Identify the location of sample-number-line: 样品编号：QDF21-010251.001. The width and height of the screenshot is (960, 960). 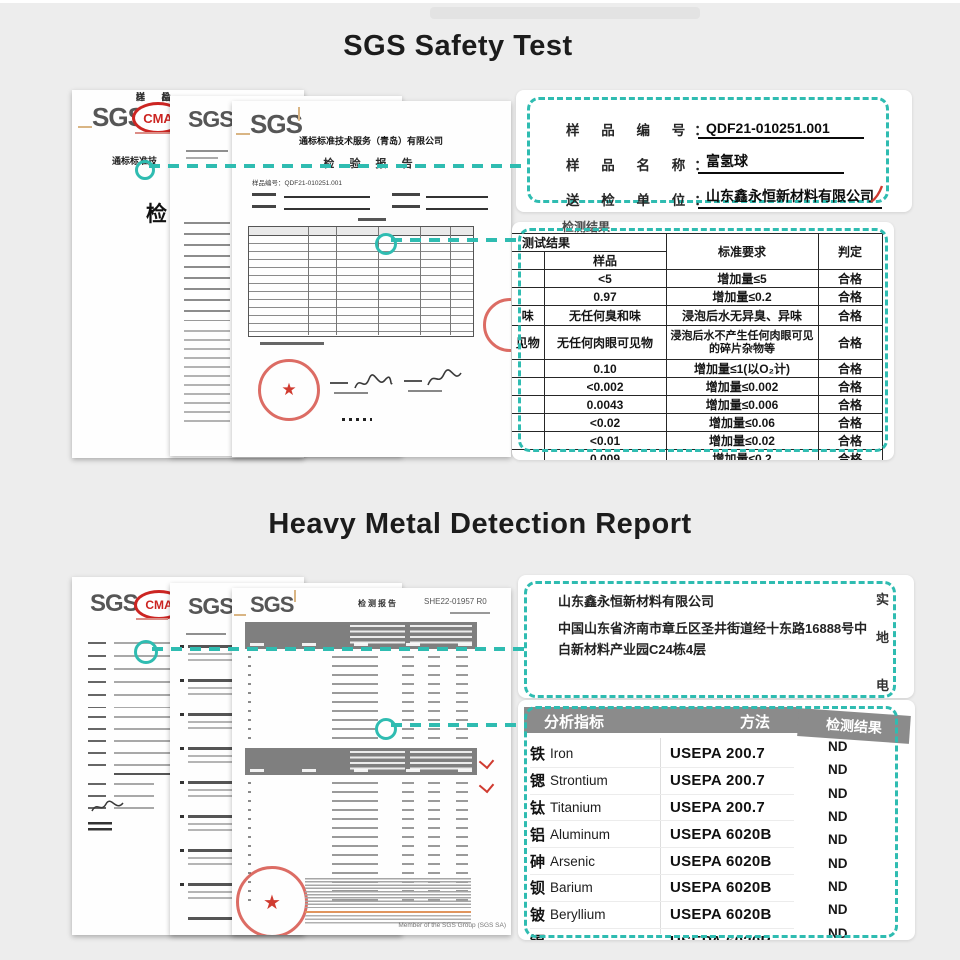
(297, 183).